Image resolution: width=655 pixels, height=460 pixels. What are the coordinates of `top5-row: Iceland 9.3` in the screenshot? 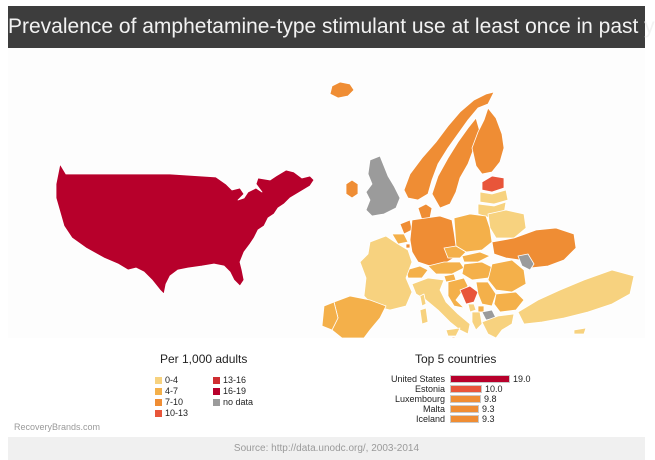 It's located at (465, 419).